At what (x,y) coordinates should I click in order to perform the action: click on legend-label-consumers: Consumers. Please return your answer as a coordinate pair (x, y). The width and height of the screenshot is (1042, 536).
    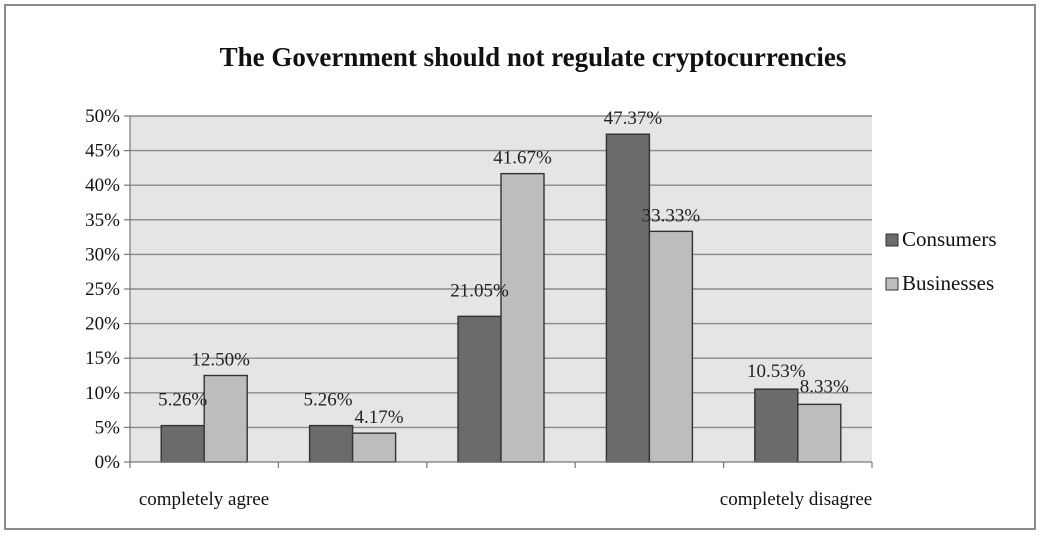
    Looking at the image, I should click on (949, 239).